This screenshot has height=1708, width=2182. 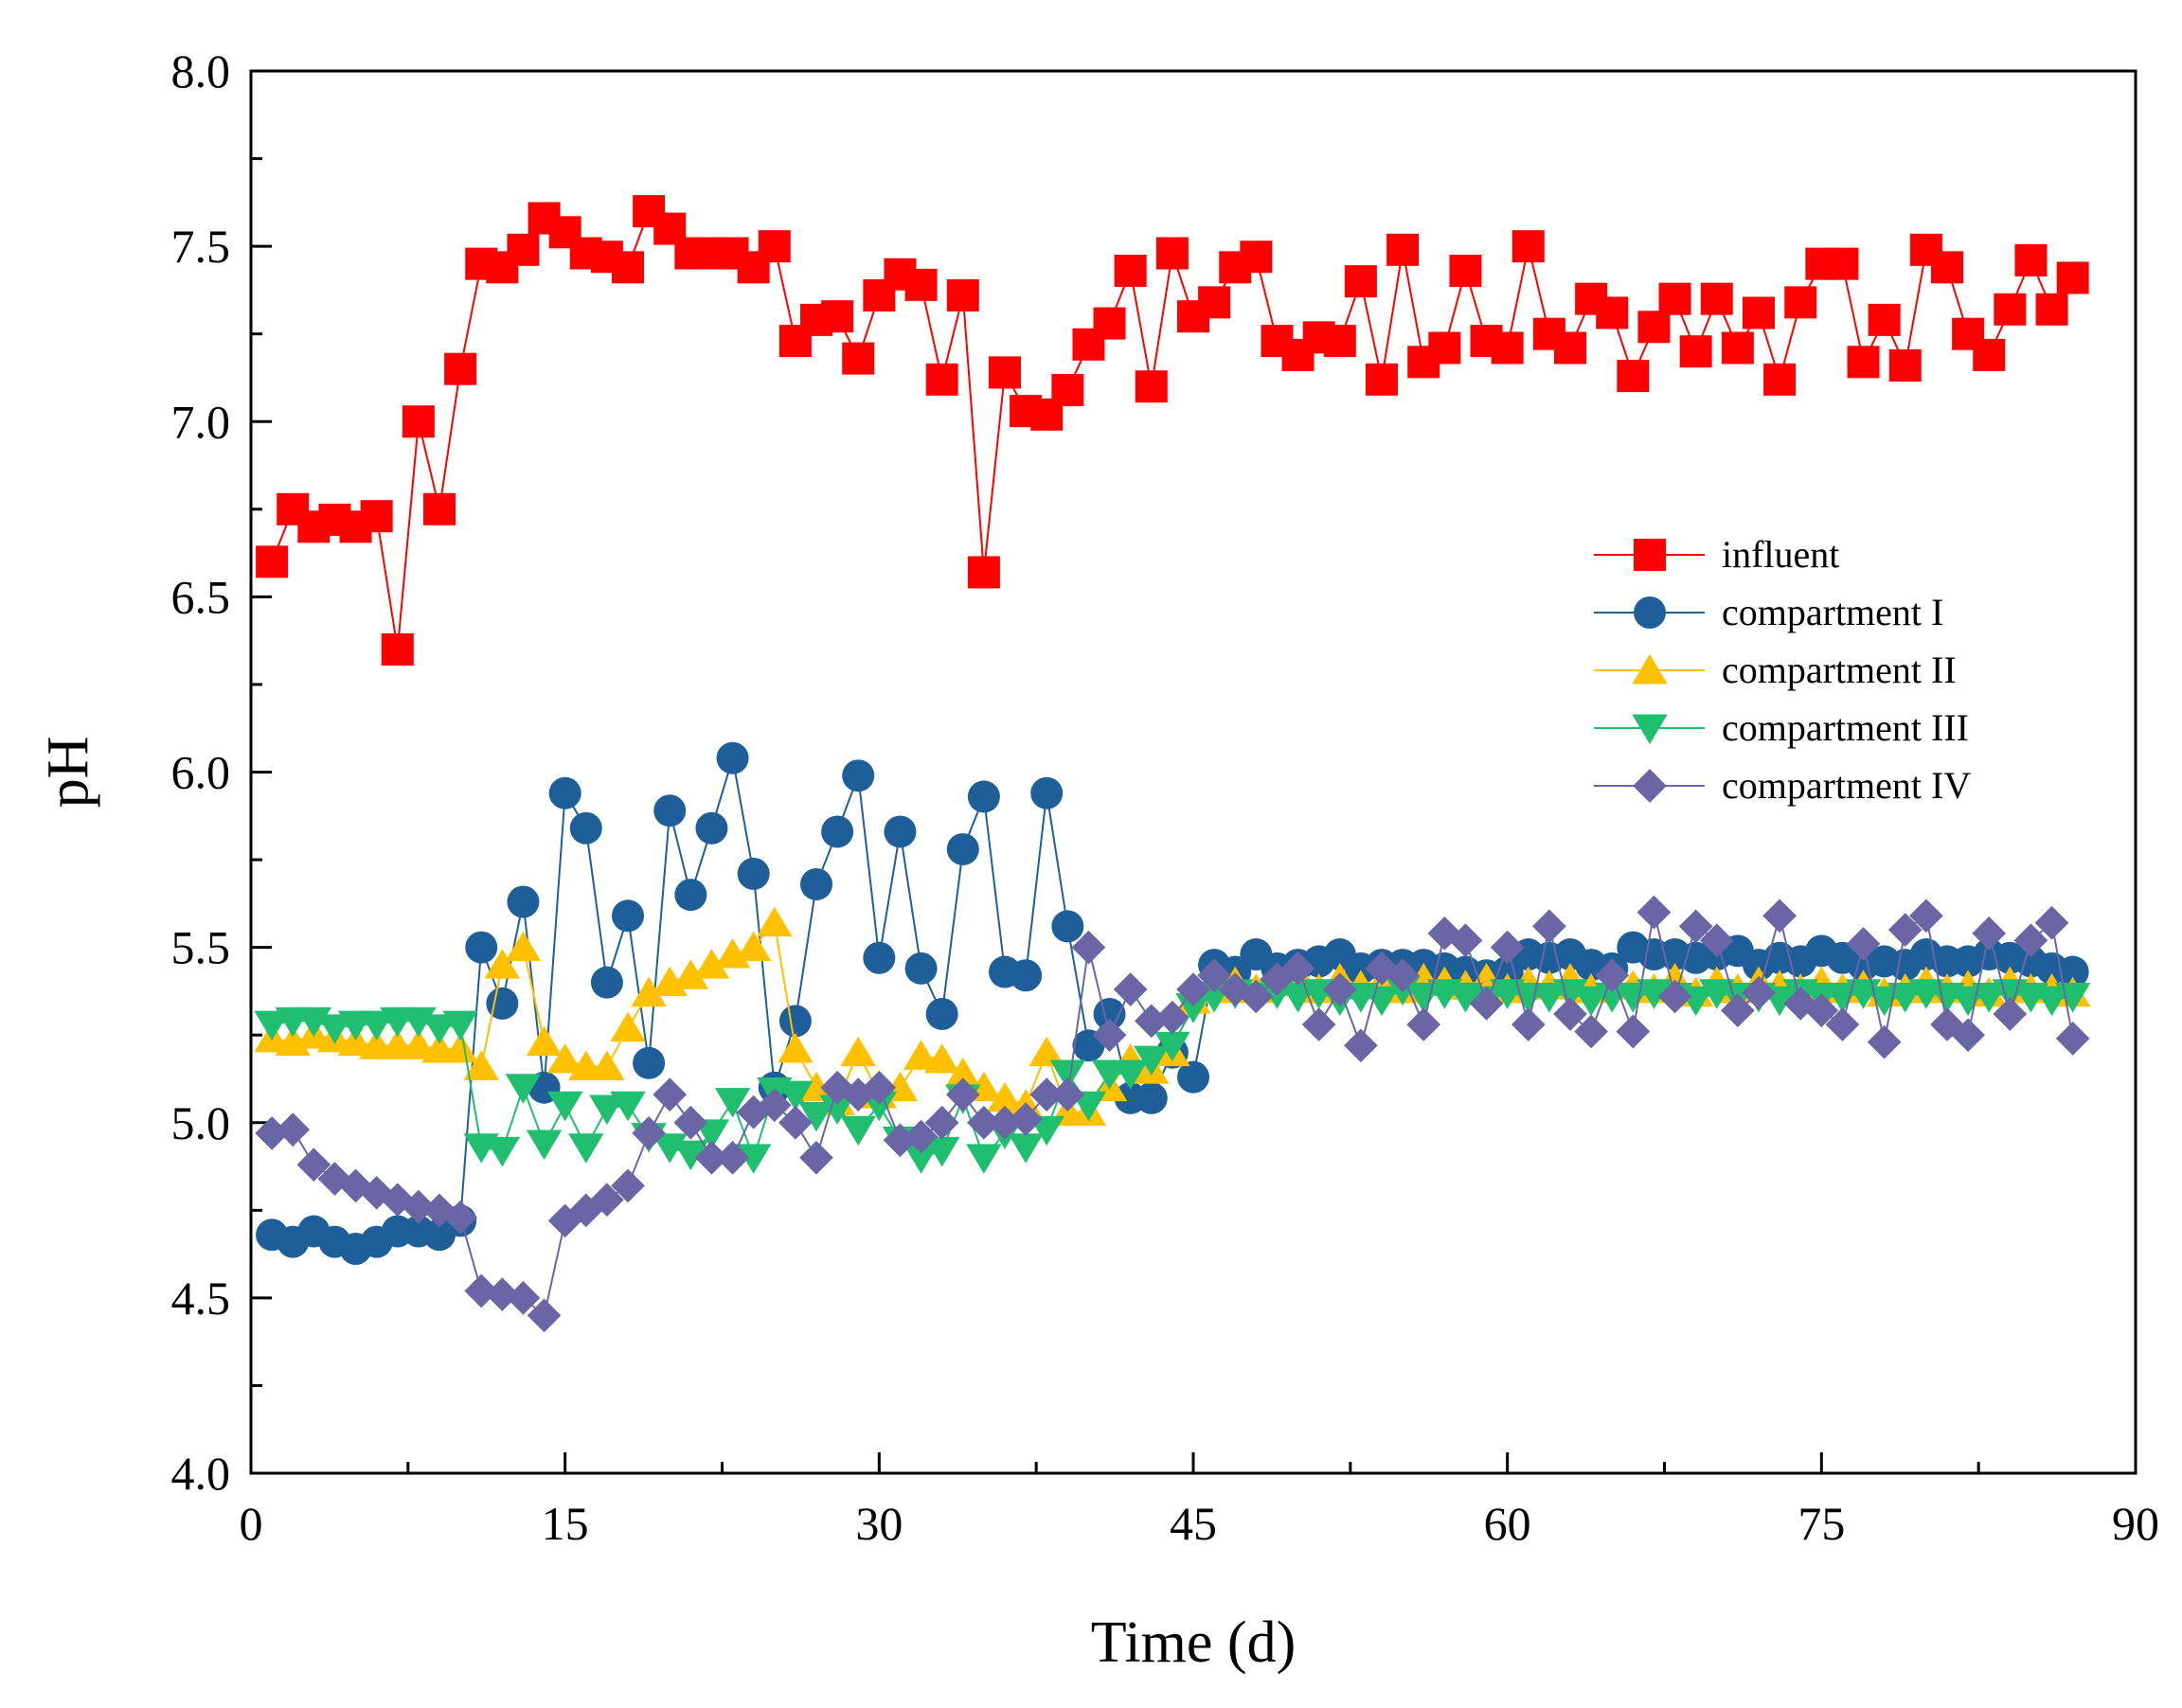 I want to click on x-tick-label: 75, so click(x=1821, y=1524).